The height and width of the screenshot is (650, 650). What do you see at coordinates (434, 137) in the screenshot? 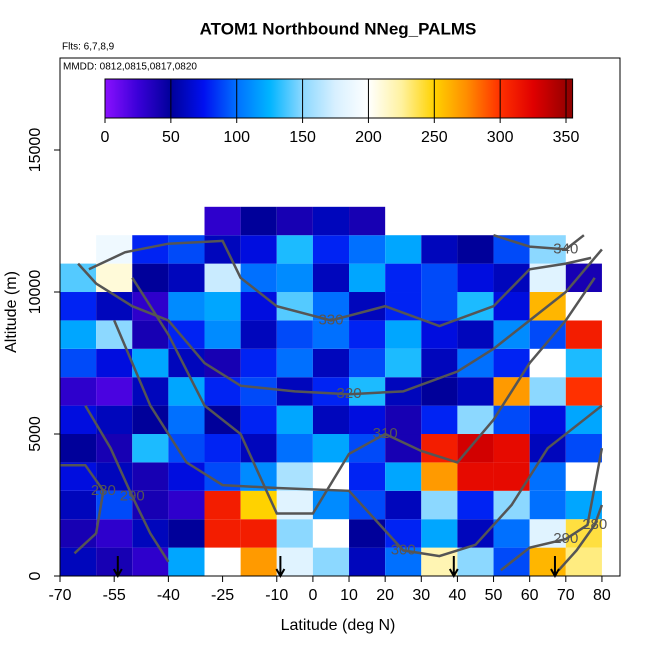
I see `colorbar-tick-label: 250` at bounding box center [434, 137].